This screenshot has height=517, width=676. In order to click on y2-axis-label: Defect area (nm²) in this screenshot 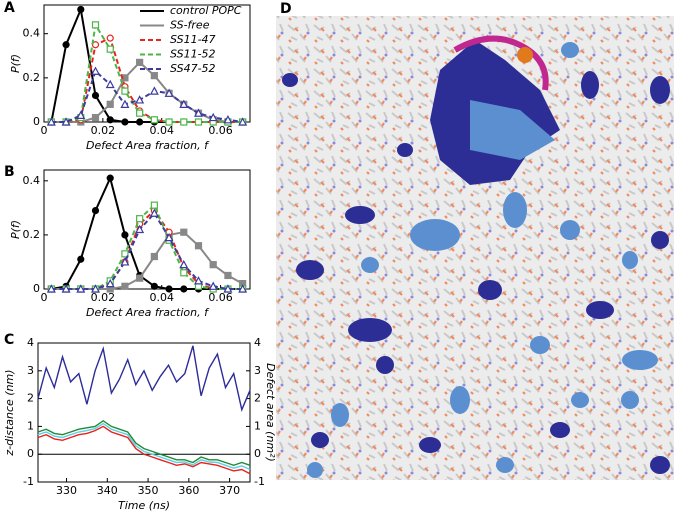, I will do `click(270, 412)`.